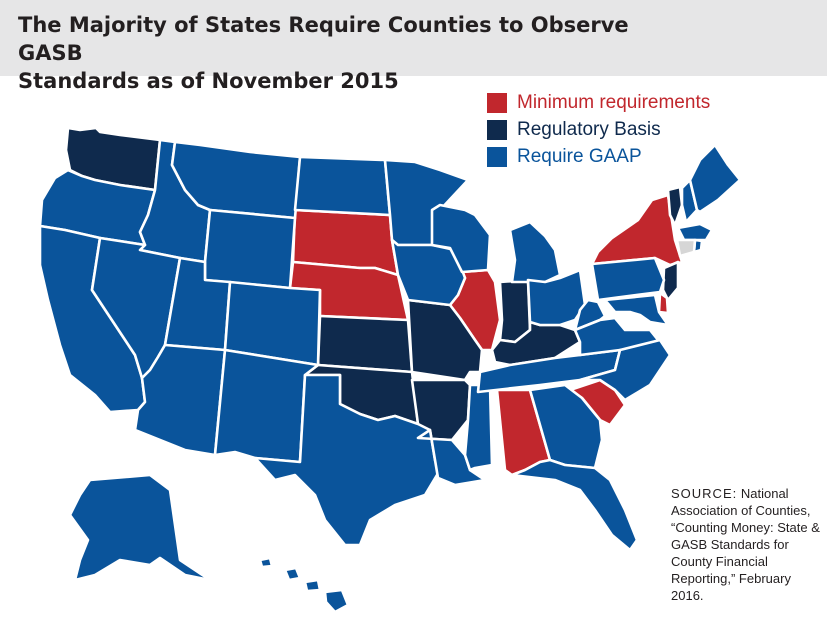  Describe the element at coordinates (250, 249) in the screenshot. I see `state-wy` at that location.